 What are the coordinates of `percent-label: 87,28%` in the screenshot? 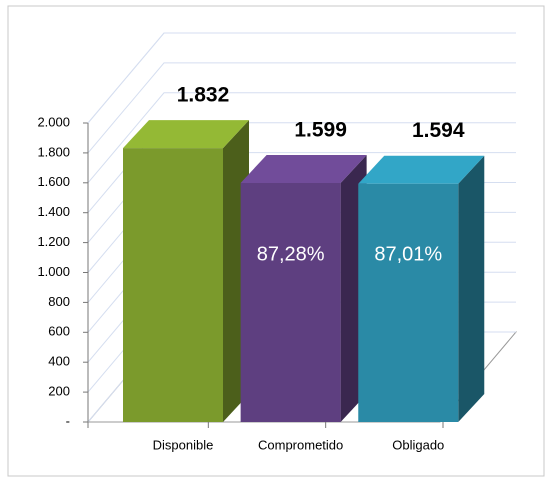 It's located at (291, 254).